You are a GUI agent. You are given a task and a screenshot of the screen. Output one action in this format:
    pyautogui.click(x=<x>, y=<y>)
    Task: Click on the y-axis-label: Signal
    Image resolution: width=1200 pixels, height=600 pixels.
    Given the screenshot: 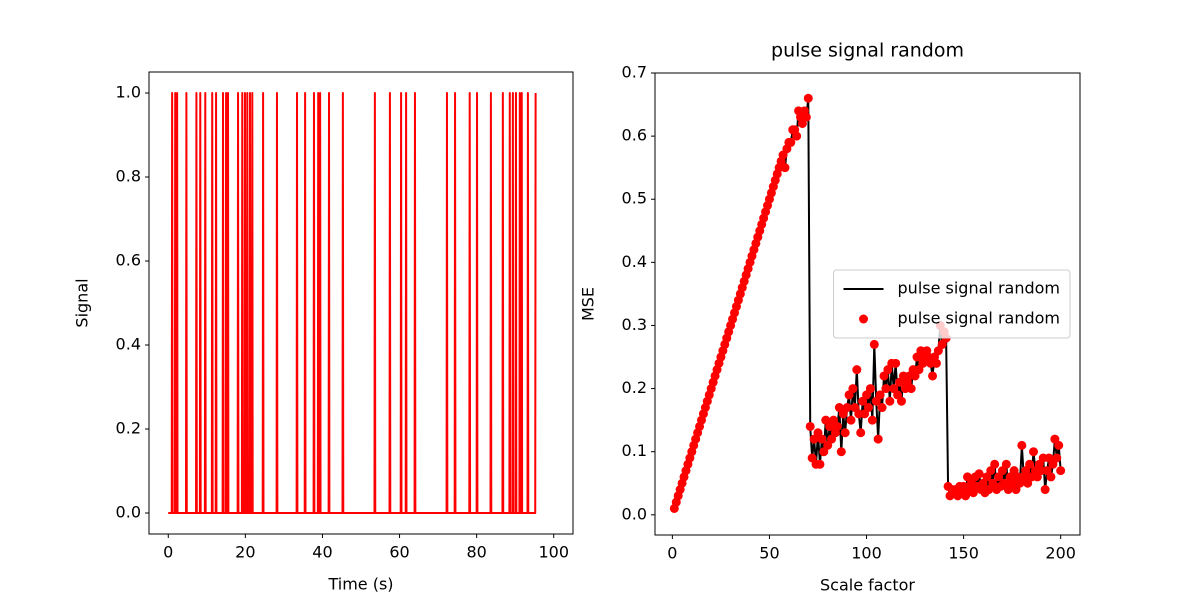 What is the action you would take?
    pyautogui.click(x=82, y=302)
    